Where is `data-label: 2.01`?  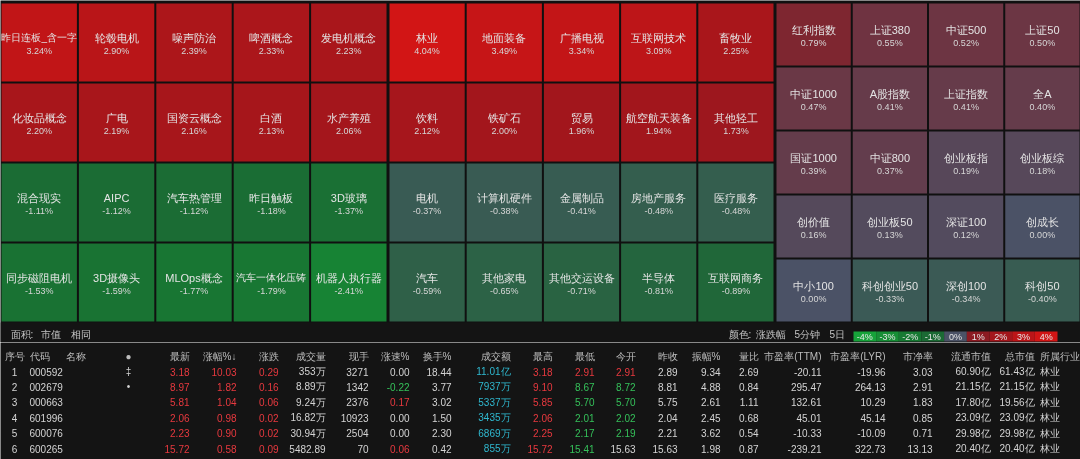 data-label: 2.01 is located at coordinates (585, 418).